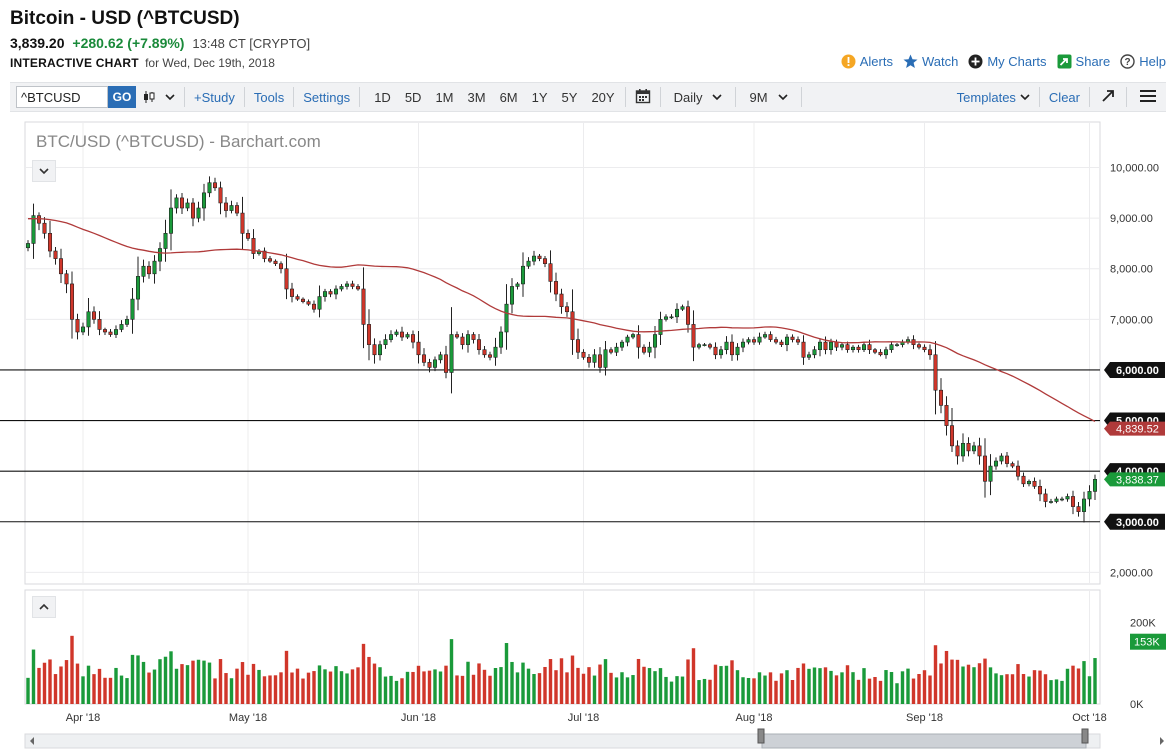  What do you see at coordinates (1148, 641) in the screenshot?
I see `volume-value-tag` at bounding box center [1148, 641].